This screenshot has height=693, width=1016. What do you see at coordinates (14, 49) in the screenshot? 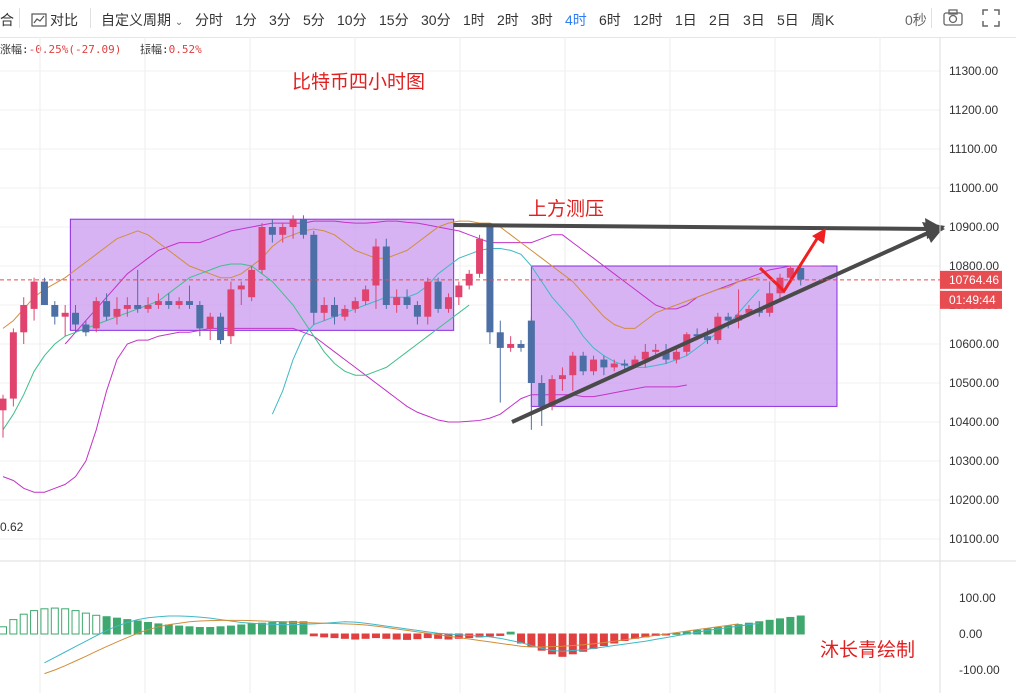
I see `change-label: 涨幅:` at bounding box center [14, 49].